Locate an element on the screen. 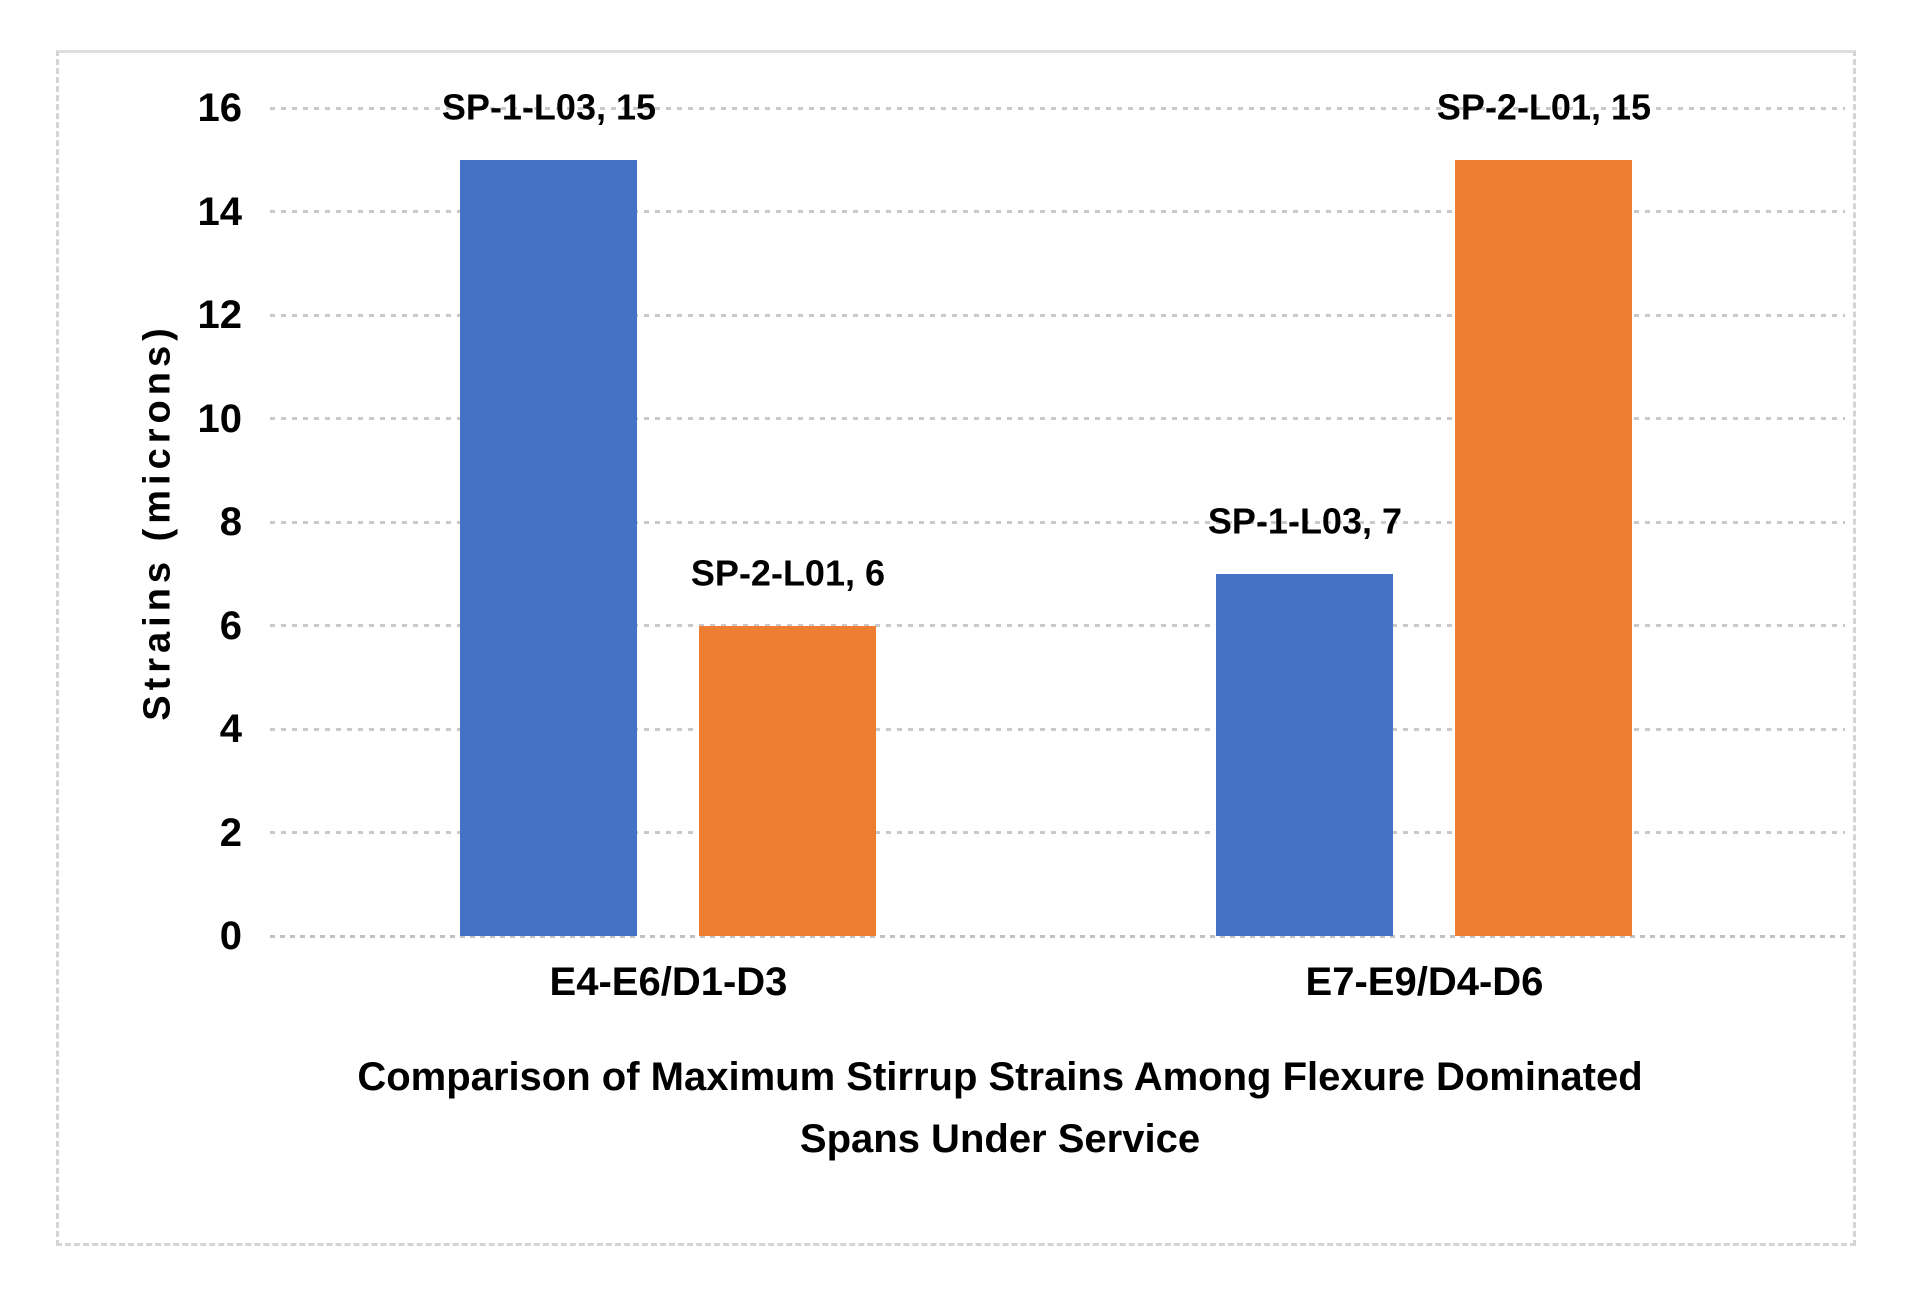  y-tick-label: 2 is located at coordinates (230, 832).